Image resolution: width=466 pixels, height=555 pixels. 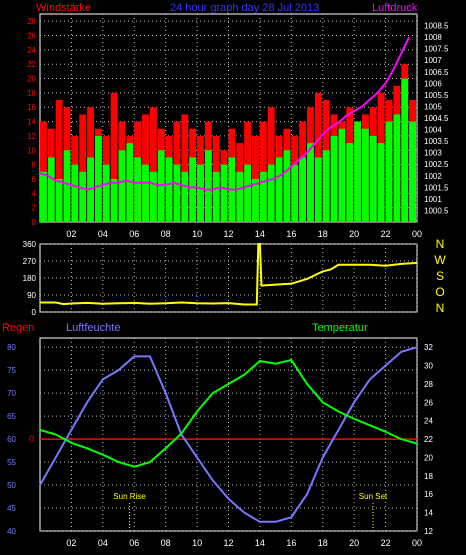 I want to click on wind-direction-line, so click(x=229, y=274).